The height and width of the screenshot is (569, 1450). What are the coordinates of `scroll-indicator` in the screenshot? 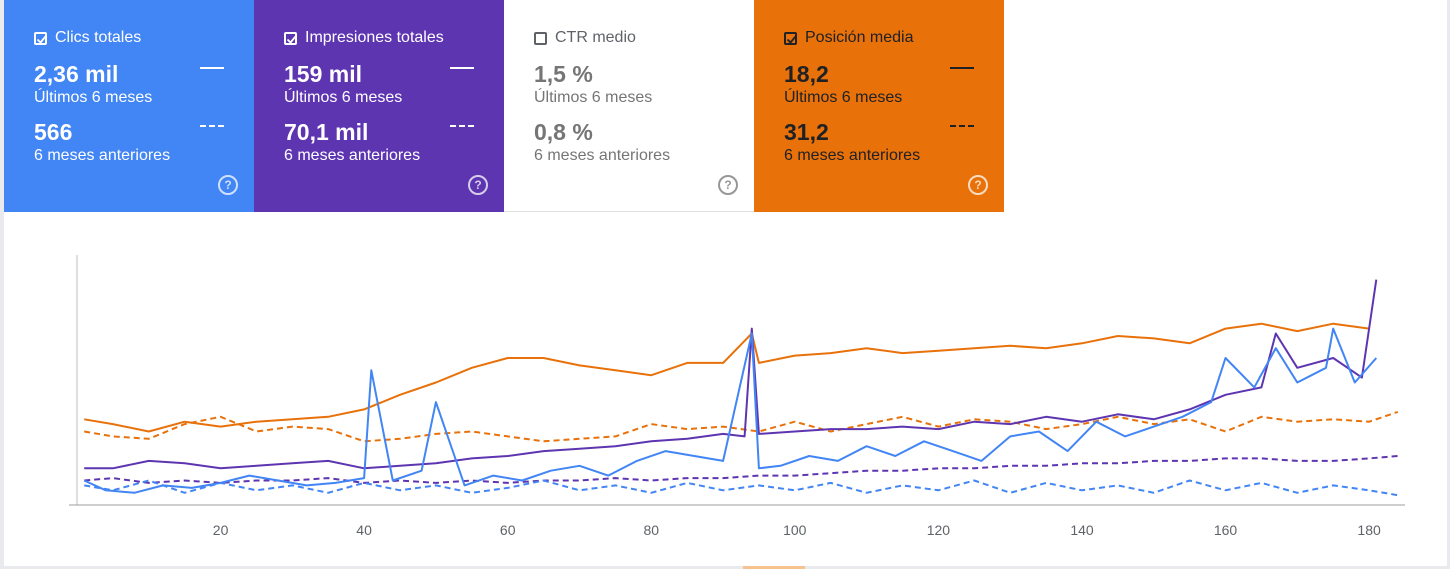 It's located at (774, 567).